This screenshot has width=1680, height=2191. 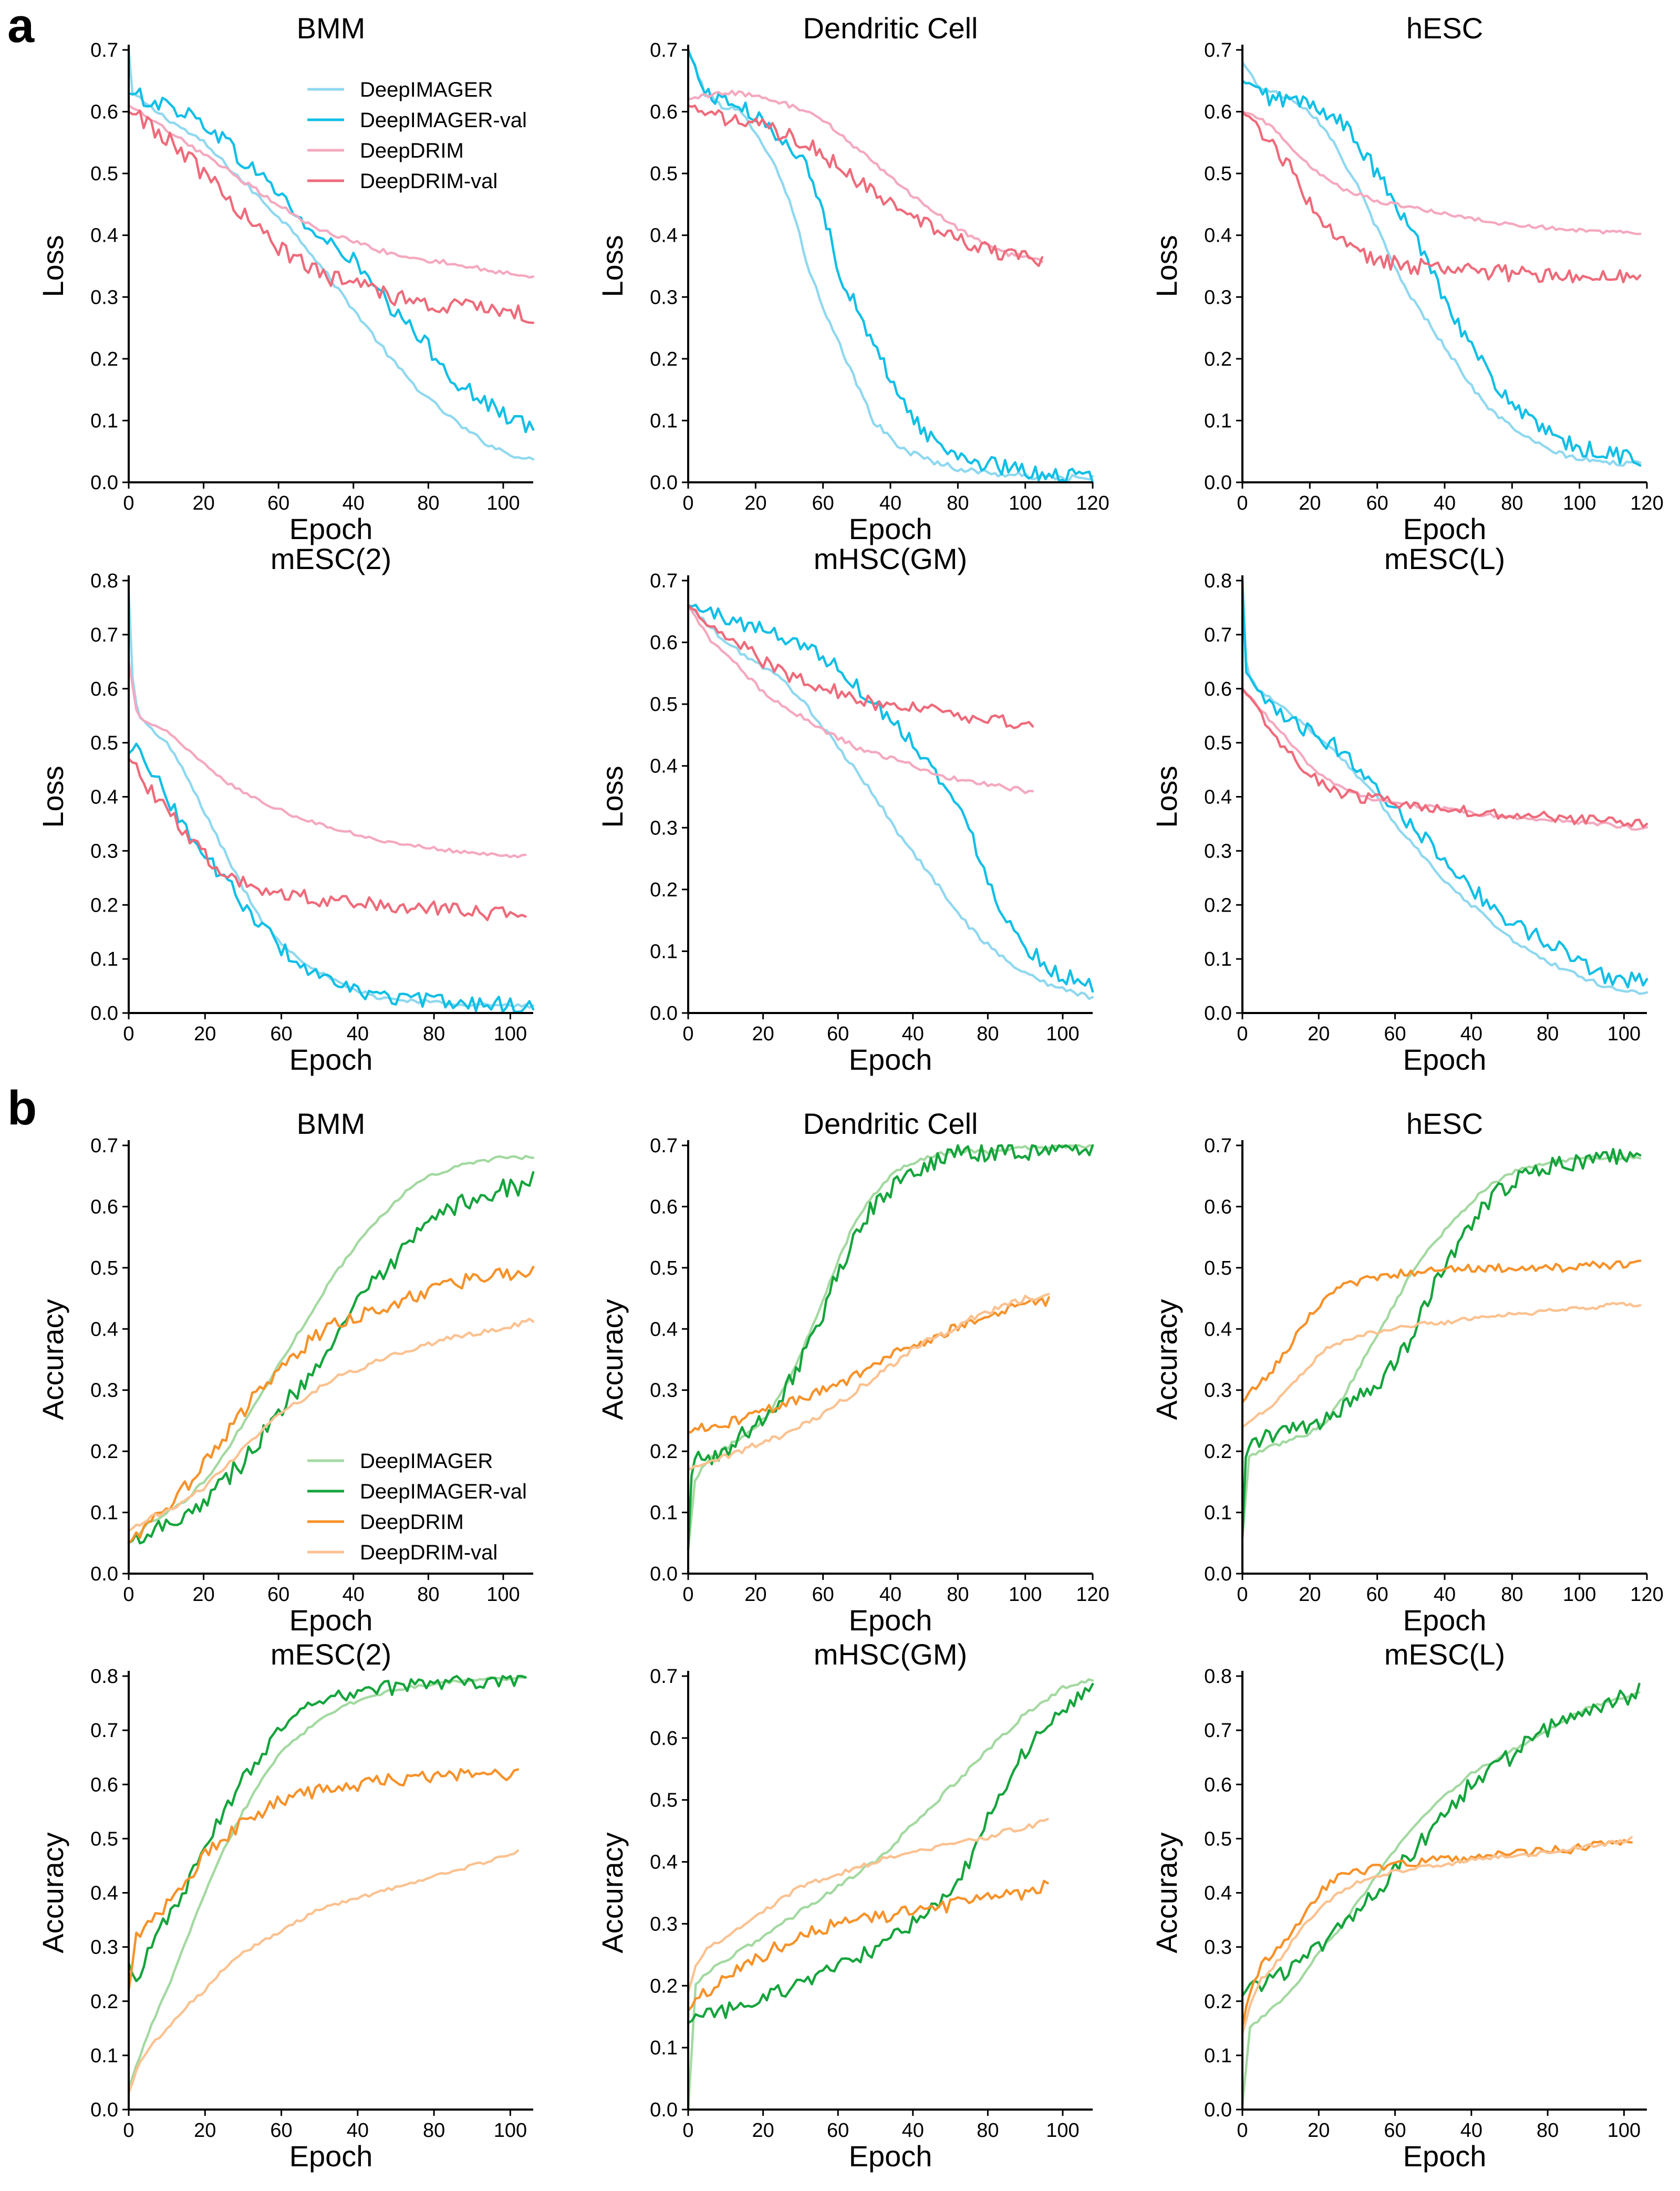 What do you see at coordinates (331, 558) in the screenshot?
I see `chart-title: mESC(2)` at bounding box center [331, 558].